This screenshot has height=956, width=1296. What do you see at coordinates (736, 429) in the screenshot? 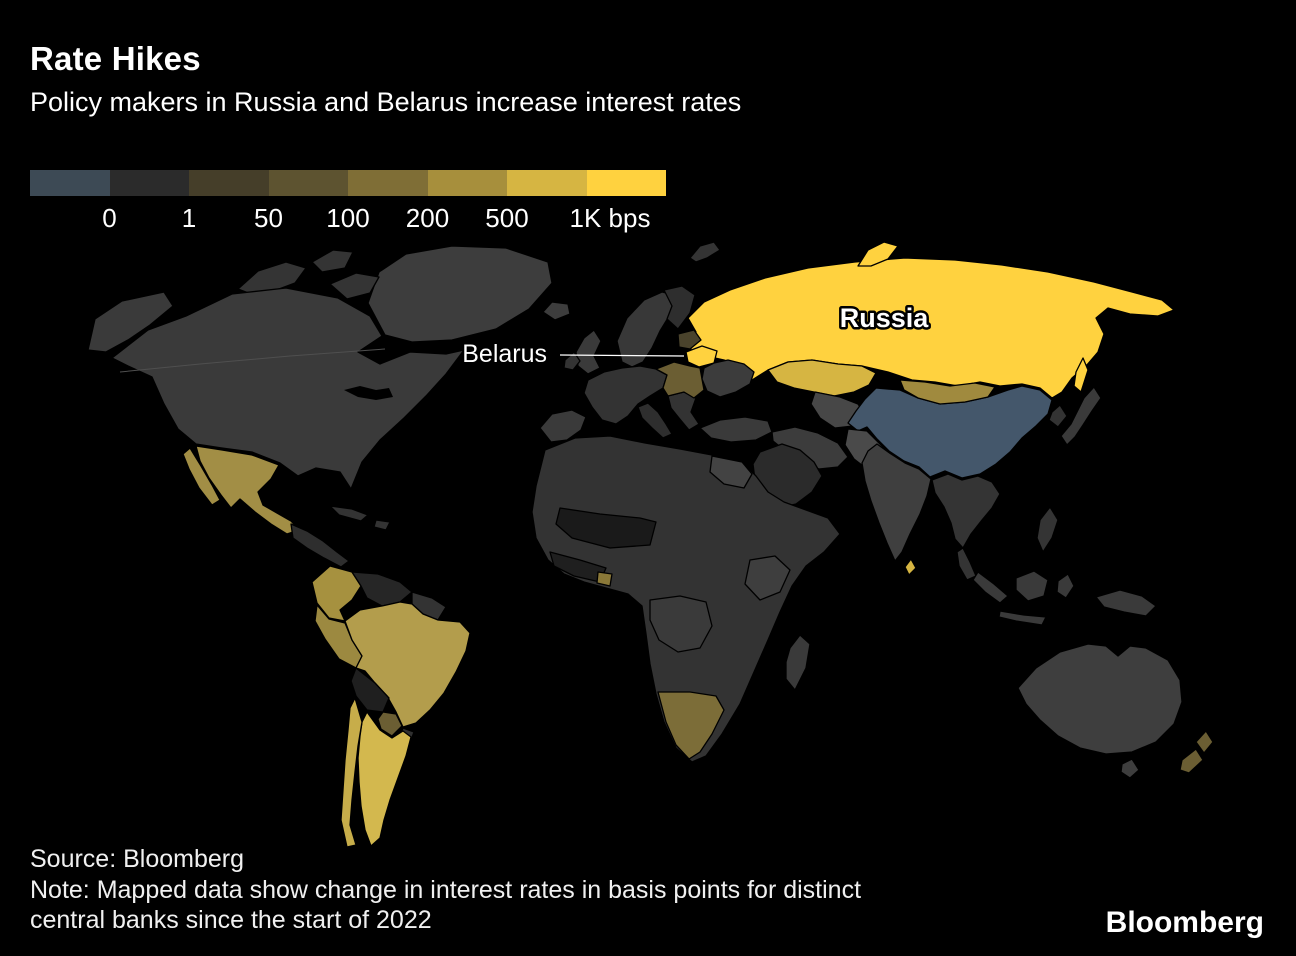
I see `country-turkey` at bounding box center [736, 429].